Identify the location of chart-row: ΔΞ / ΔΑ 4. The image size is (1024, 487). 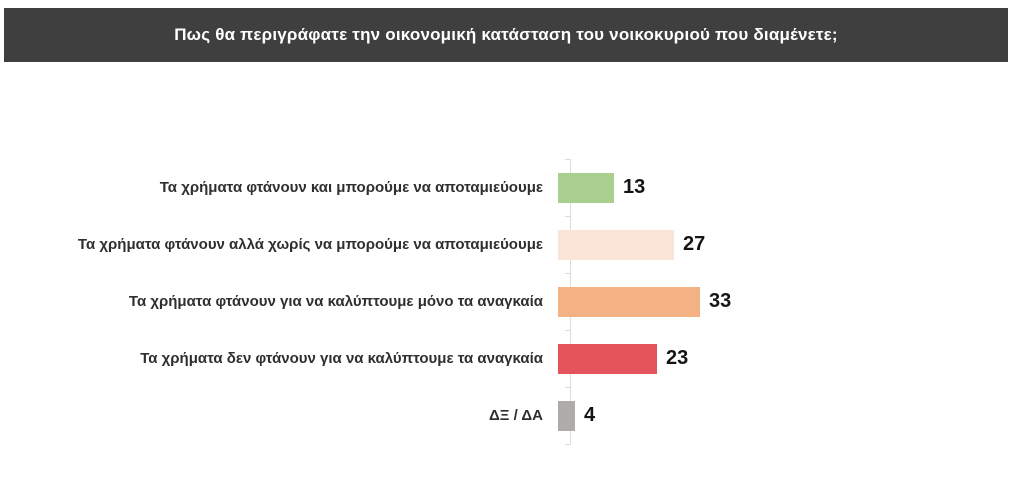
(512, 415).